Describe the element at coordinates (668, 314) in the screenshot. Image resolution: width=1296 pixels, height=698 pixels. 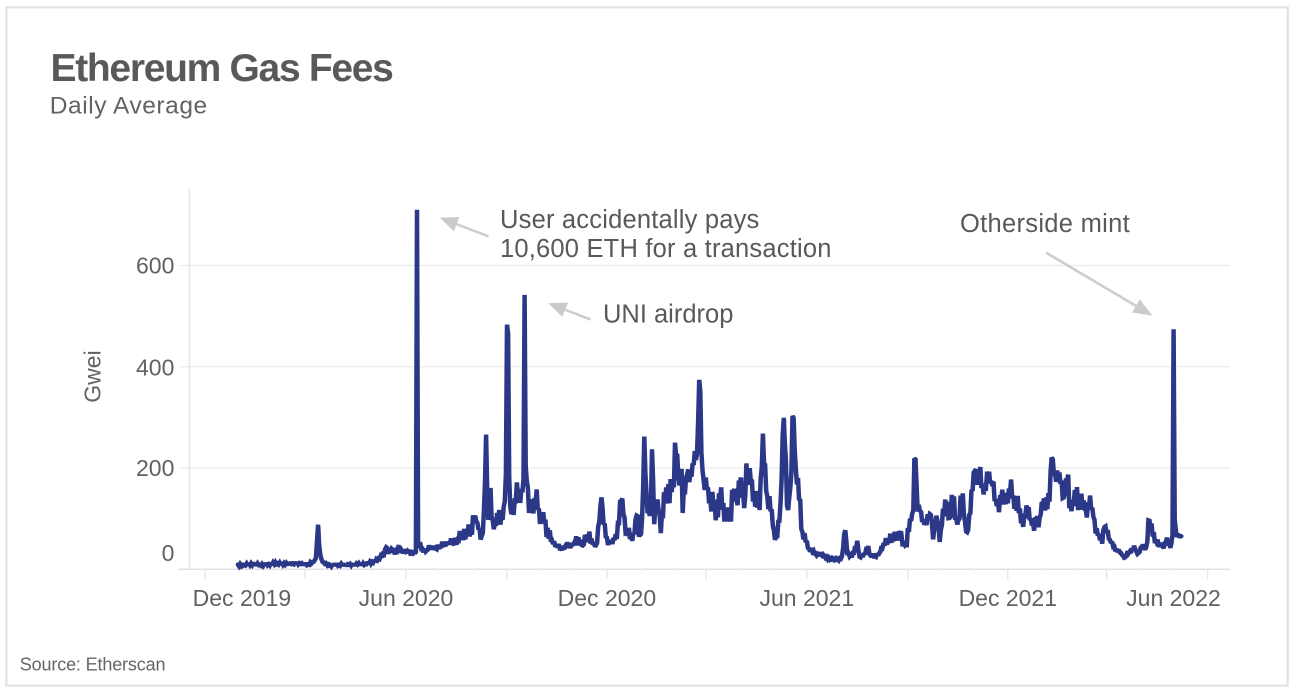
I see `svg-text: UNI airdrop` at that location.